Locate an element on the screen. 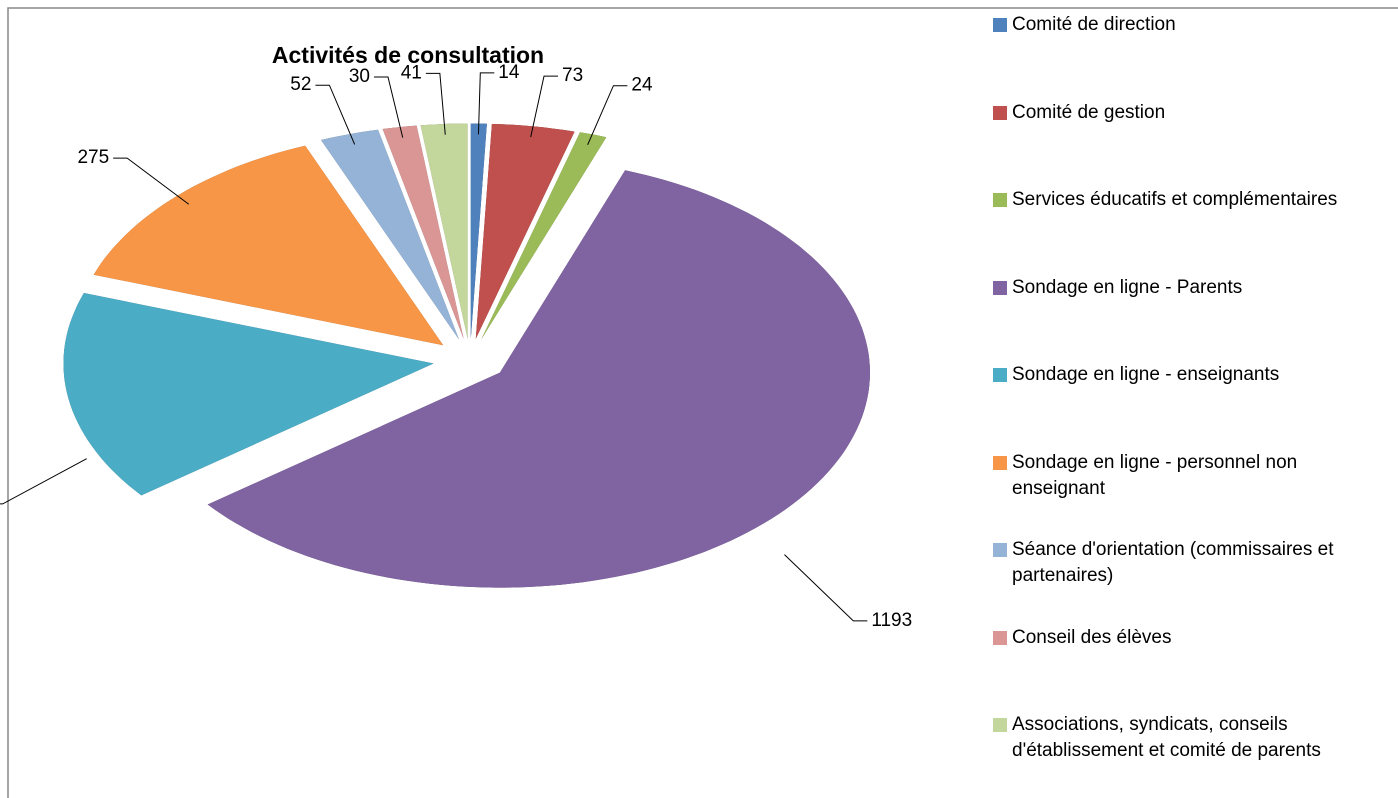 This screenshot has width=1398, height=798. data-label: 41 is located at coordinates (411, 72).